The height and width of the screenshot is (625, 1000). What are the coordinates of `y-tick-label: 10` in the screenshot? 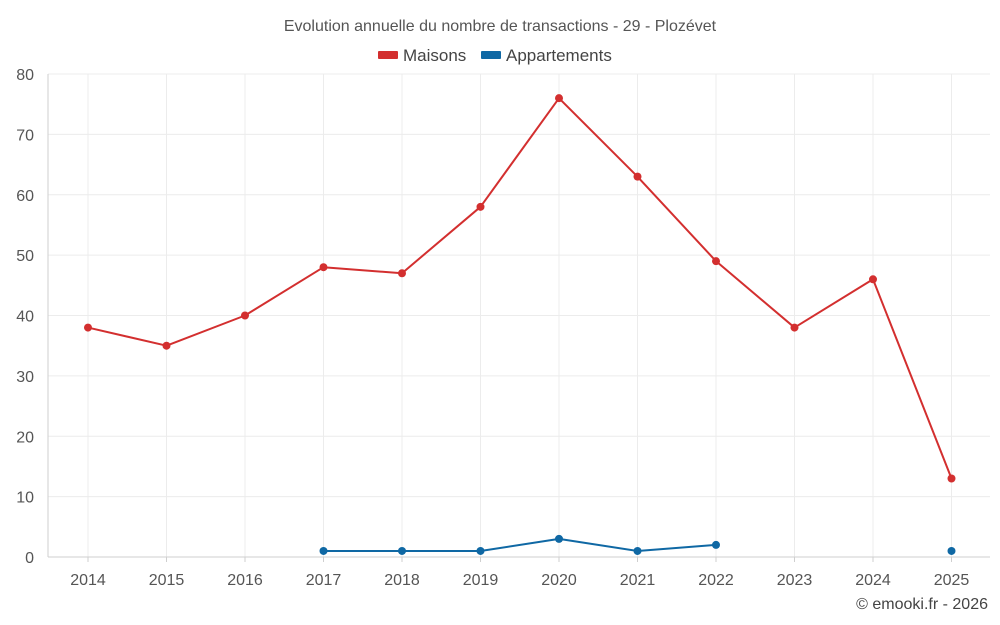 It's located at (25, 498).